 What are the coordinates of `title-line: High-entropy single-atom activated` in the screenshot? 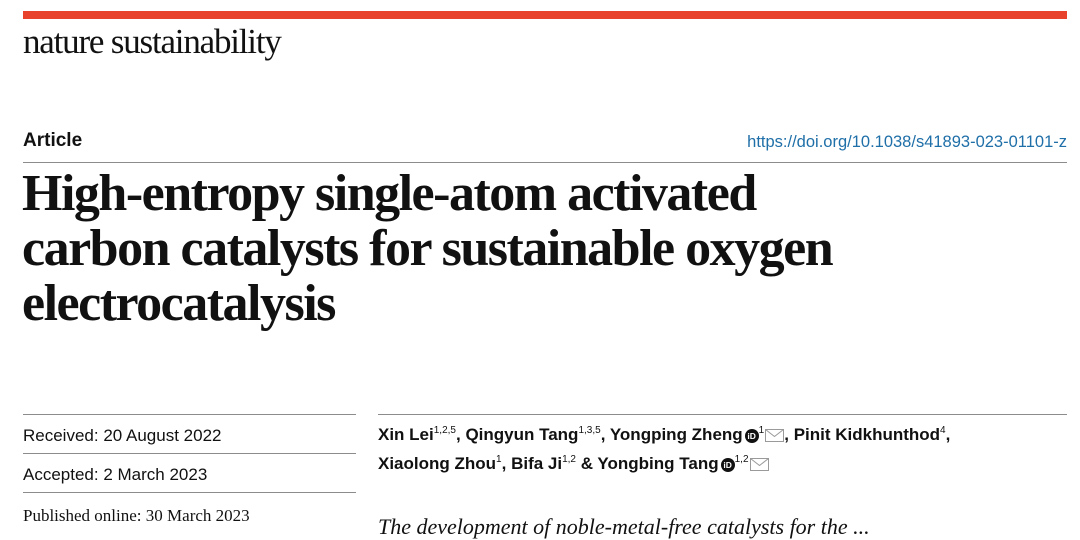 It's located at (389, 193).